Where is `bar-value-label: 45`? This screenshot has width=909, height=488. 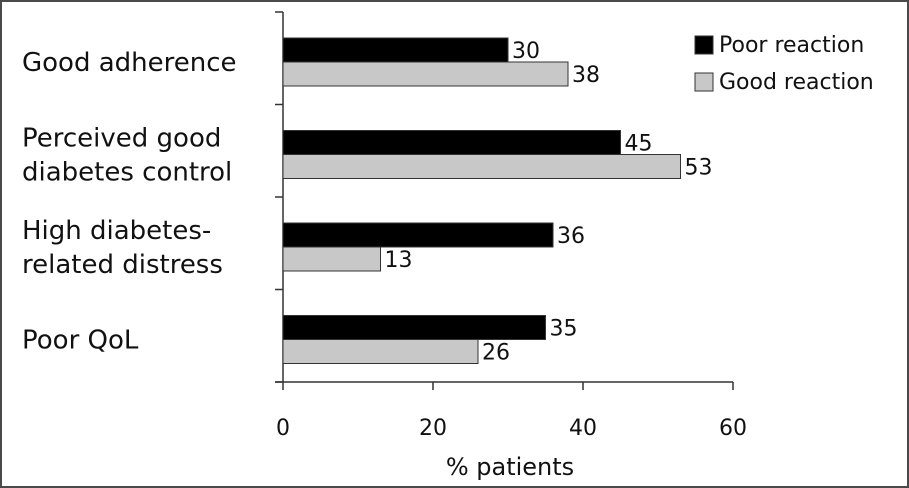
bar-value-label: 45 is located at coordinates (639, 144).